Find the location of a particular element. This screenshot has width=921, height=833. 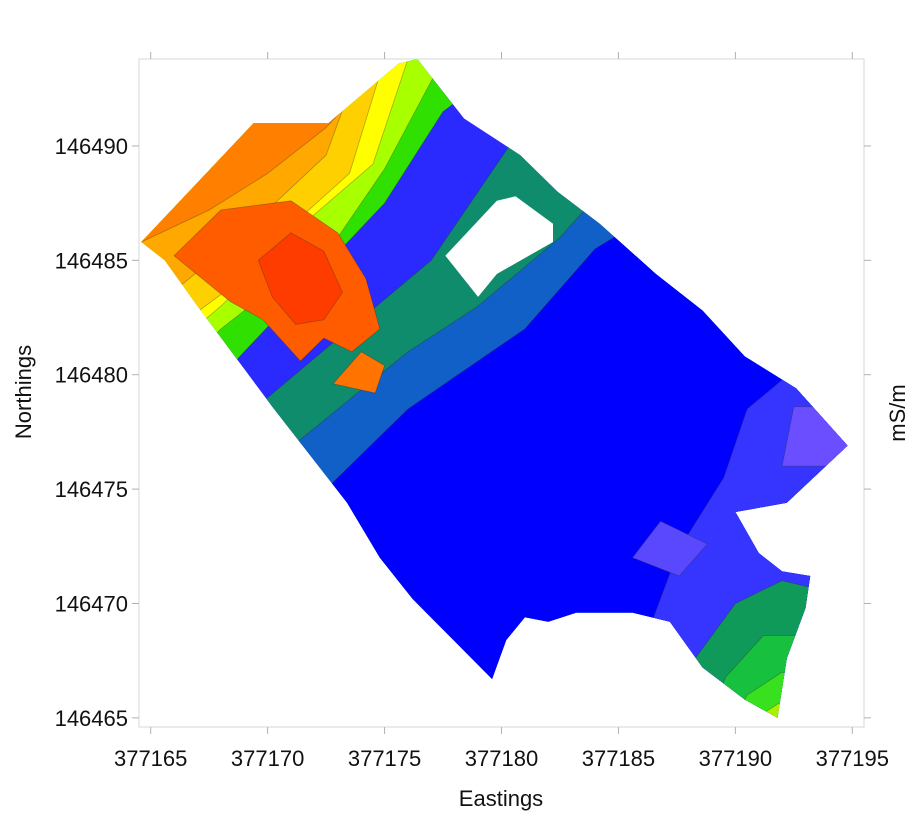

y-tick-label: 146485 is located at coordinates (91, 260).